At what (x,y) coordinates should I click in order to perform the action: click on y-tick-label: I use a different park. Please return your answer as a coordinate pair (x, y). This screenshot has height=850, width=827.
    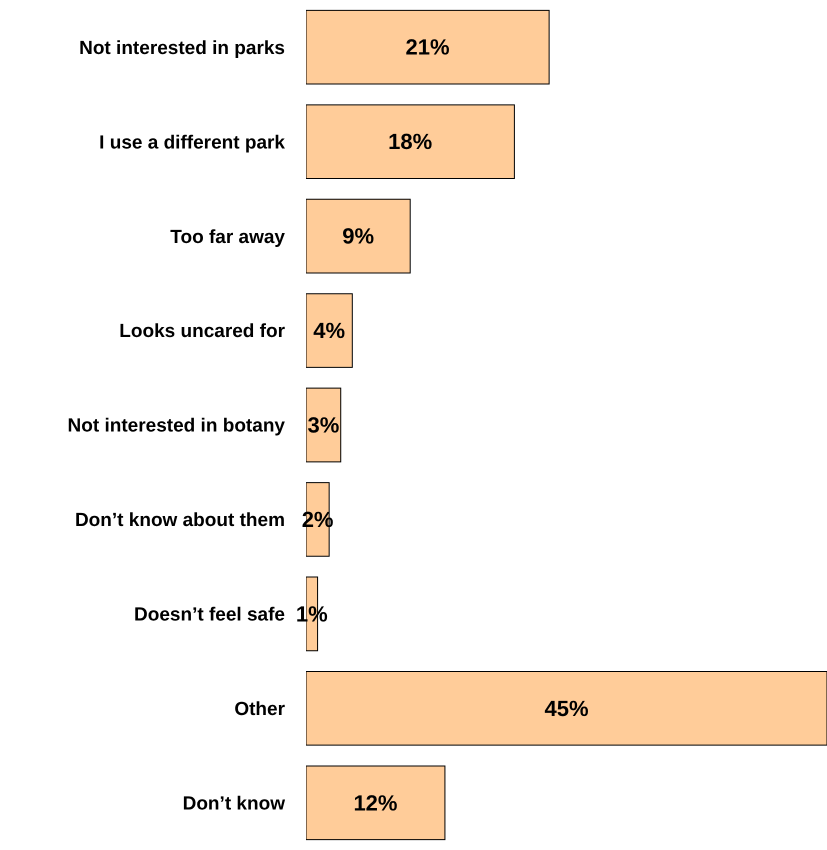
    Looking at the image, I should click on (192, 143).